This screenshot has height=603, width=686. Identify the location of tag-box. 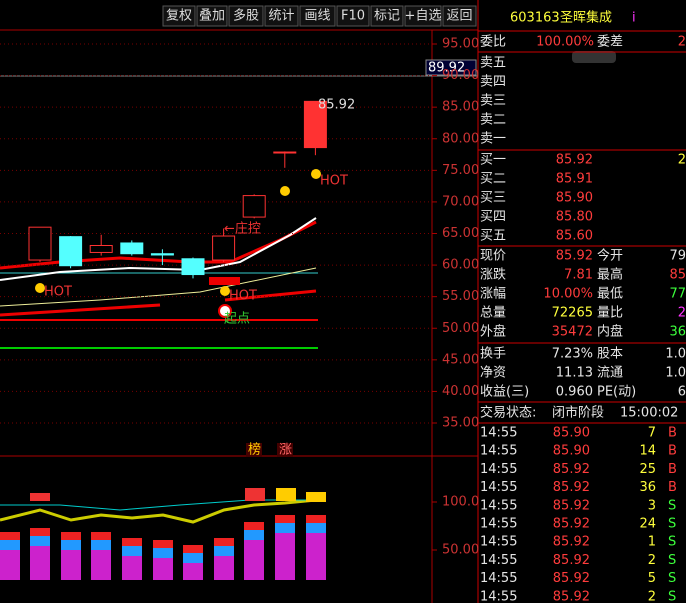
(285, 450).